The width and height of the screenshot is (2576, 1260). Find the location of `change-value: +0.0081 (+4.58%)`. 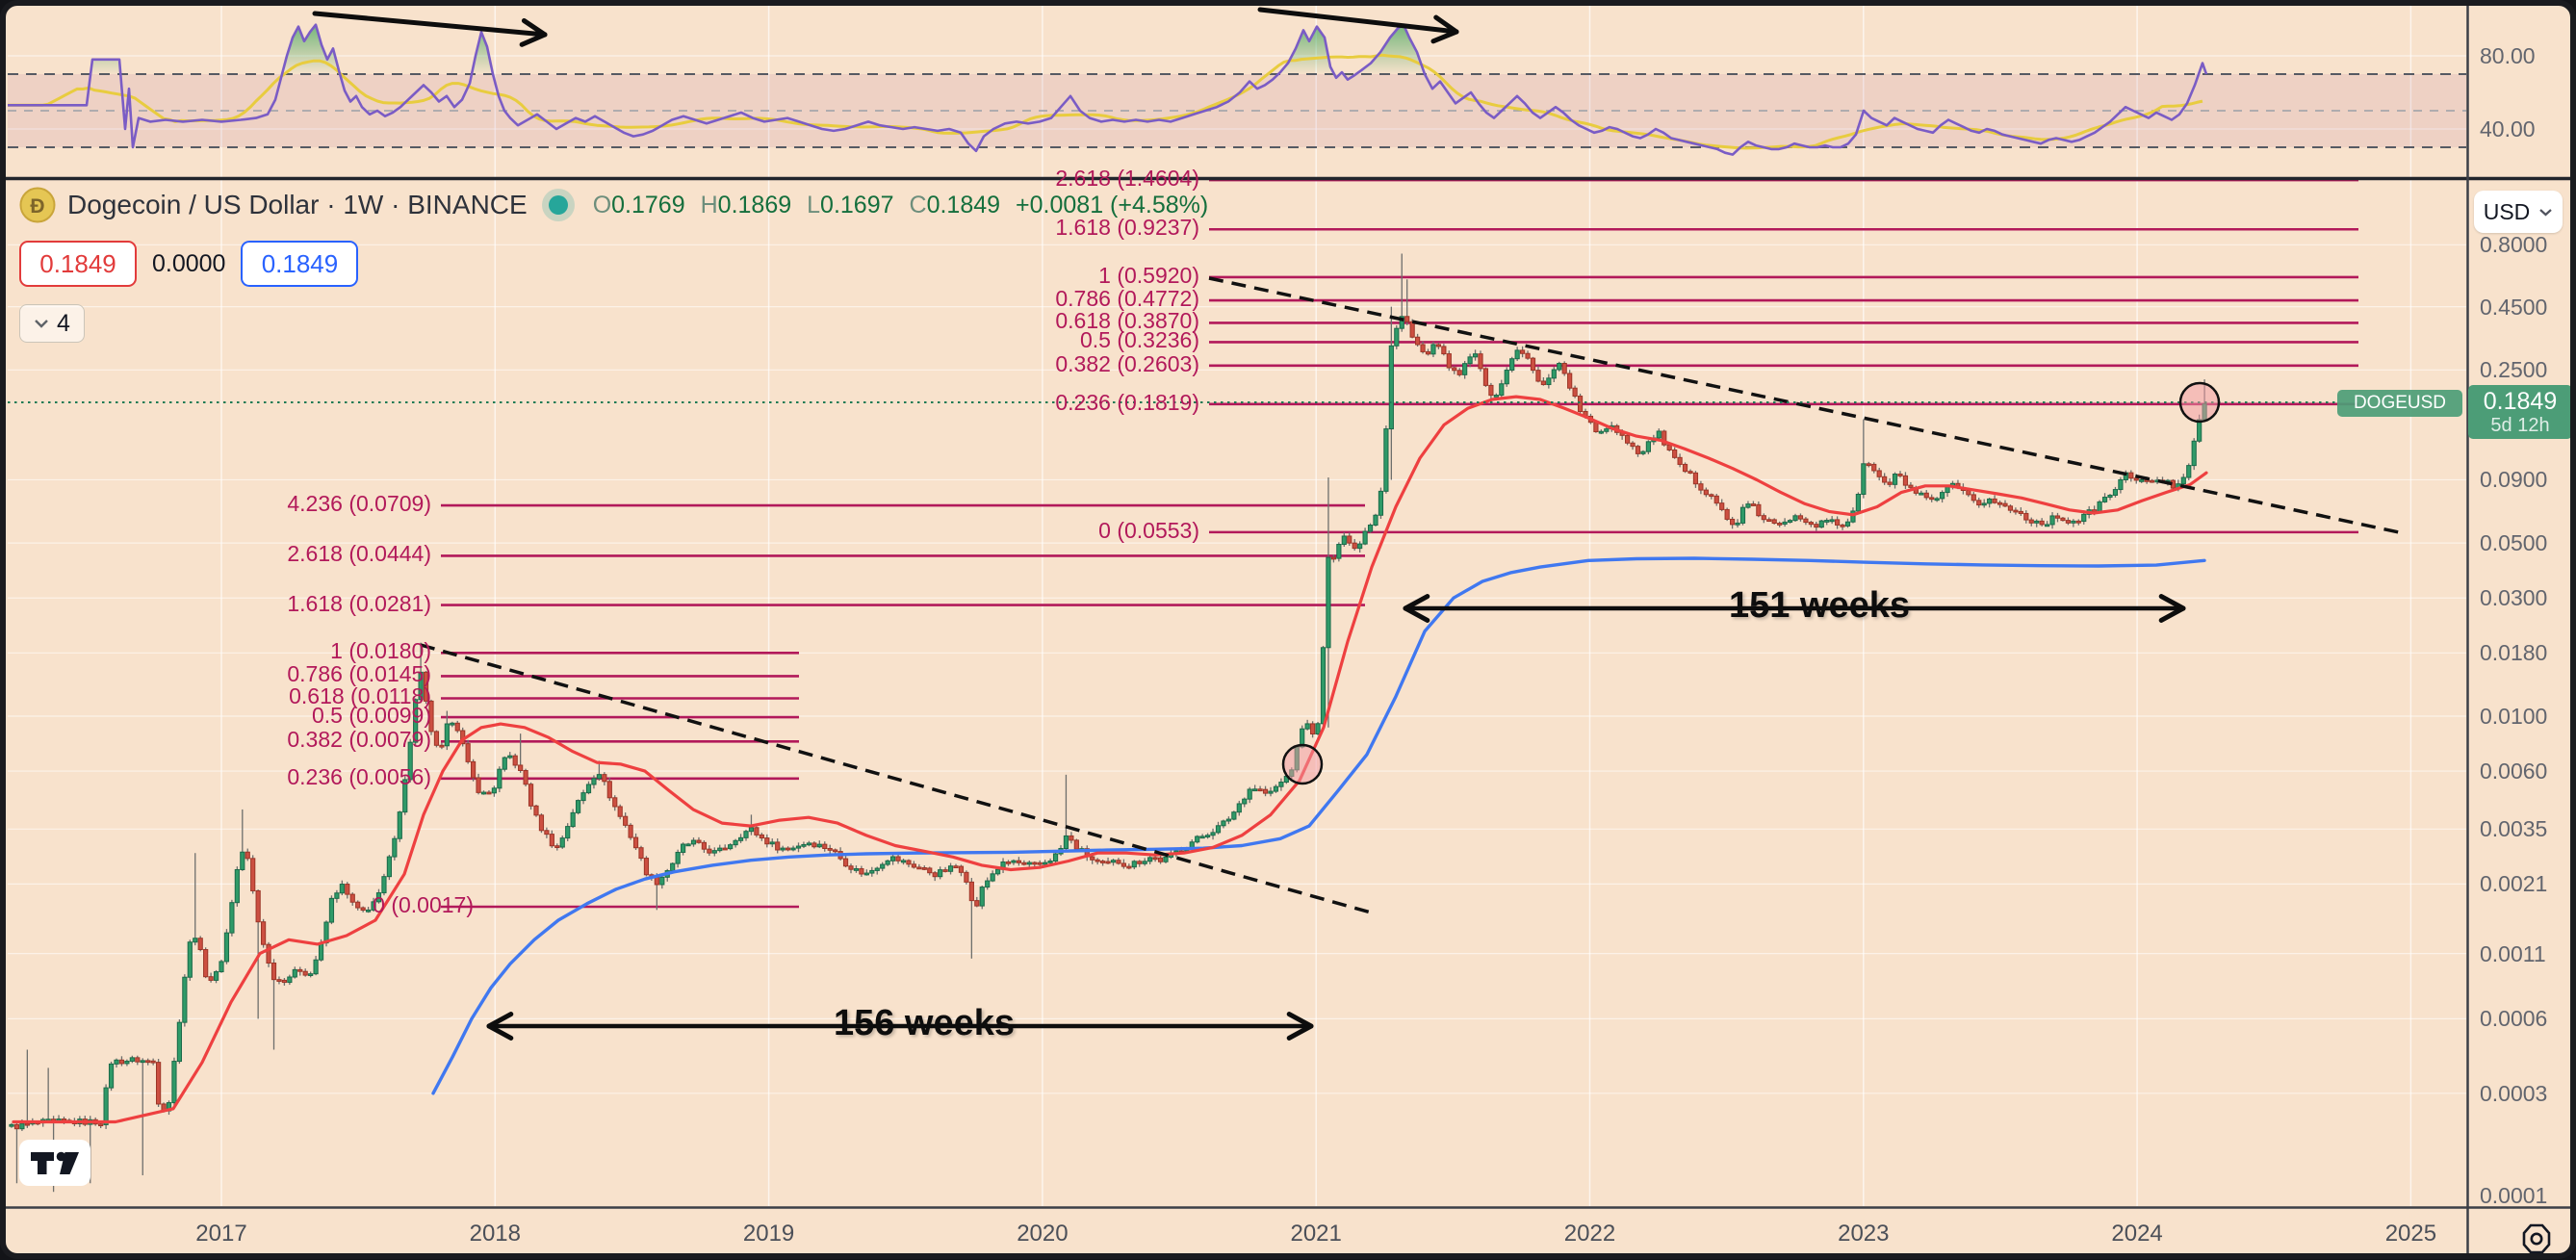

change-value: +0.0081 (+4.58%) is located at coordinates (1112, 205).